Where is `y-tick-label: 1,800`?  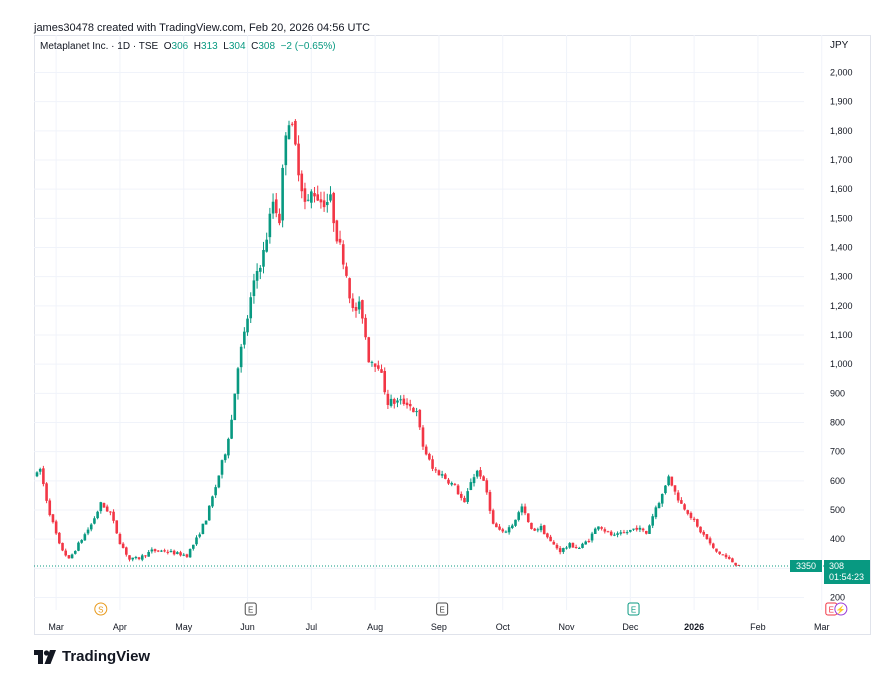 y-tick-label: 1,800 is located at coordinates (841, 131).